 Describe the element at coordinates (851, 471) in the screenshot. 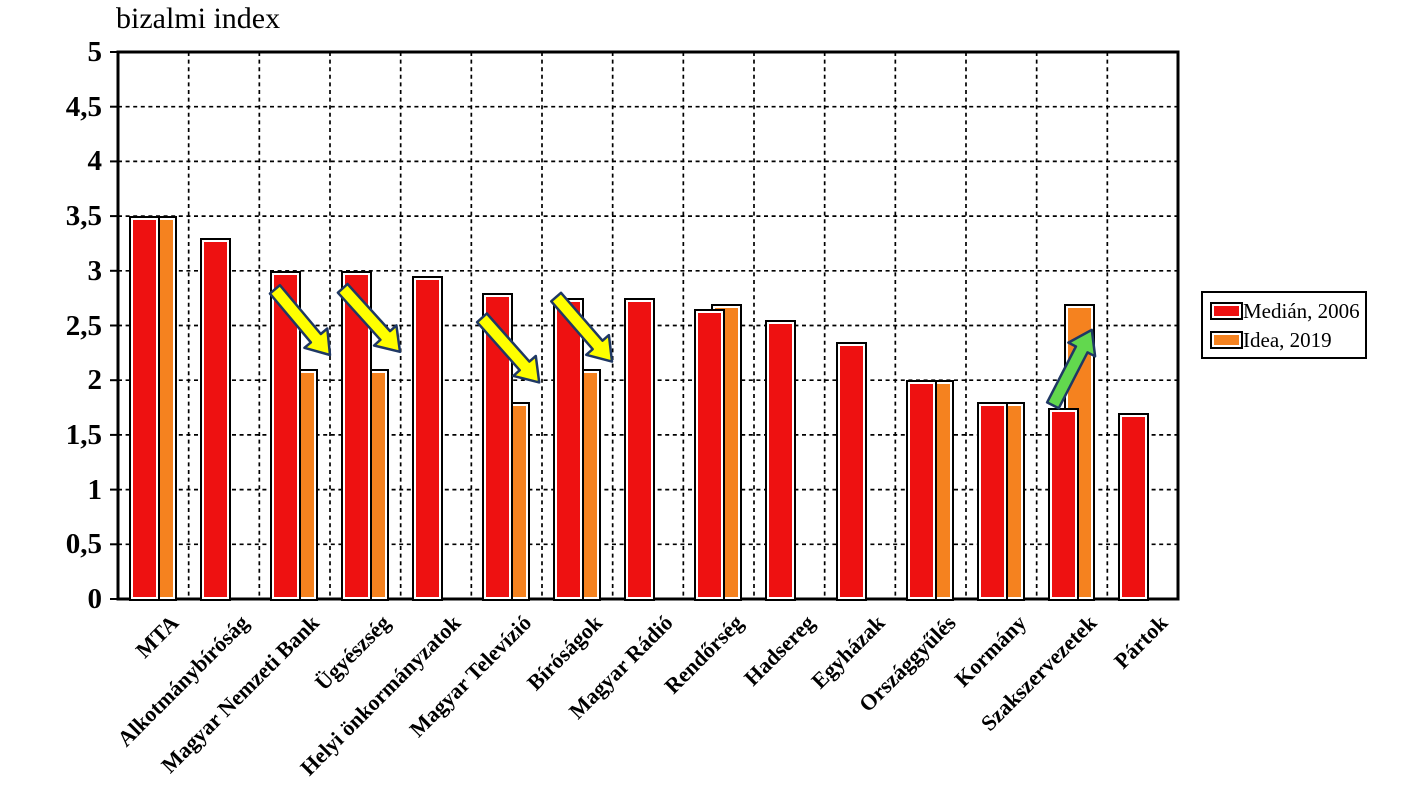

I see `bar-median-egyh-zak` at that location.